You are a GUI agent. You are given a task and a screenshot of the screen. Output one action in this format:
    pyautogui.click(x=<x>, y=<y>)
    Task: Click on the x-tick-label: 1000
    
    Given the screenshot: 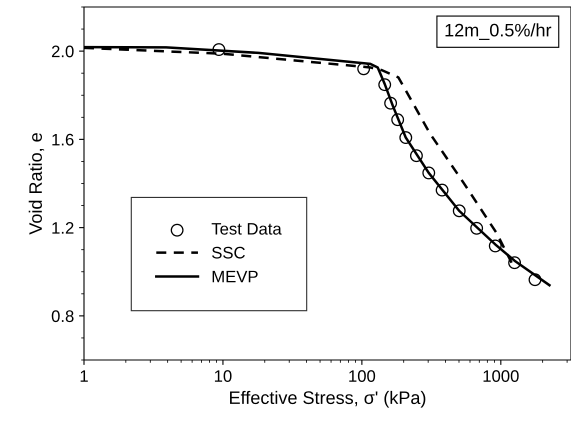 What is the action you would take?
    pyautogui.click(x=501, y=376)
    